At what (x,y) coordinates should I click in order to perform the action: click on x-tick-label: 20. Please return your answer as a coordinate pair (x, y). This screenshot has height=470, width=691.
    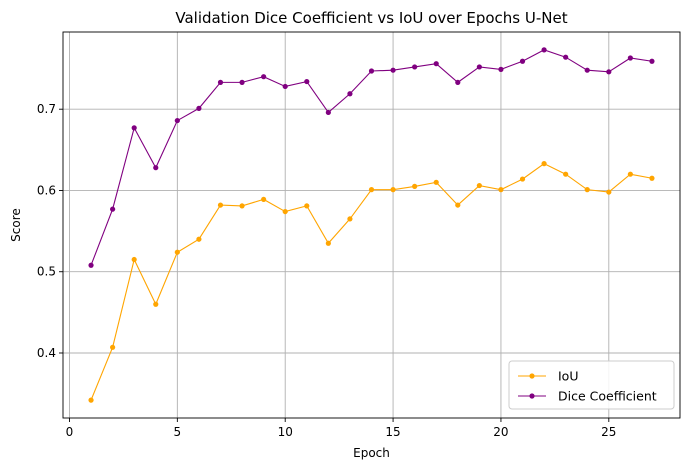
    Looking at the image, I should click on (500, 432).